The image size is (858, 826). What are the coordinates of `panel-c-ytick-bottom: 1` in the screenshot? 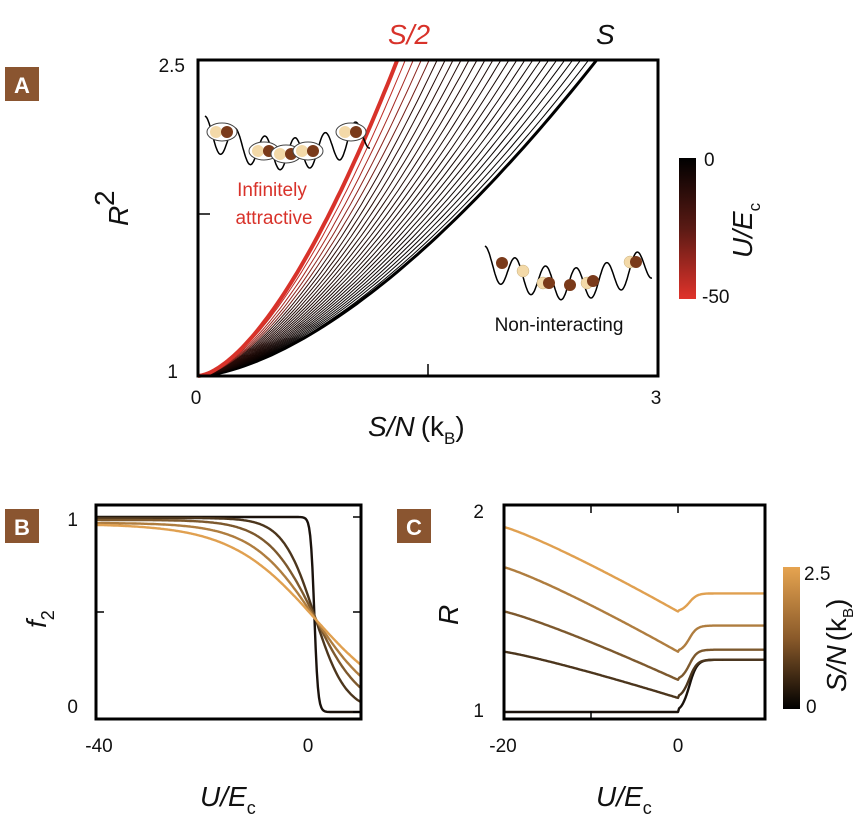 It's located at (478, 711).